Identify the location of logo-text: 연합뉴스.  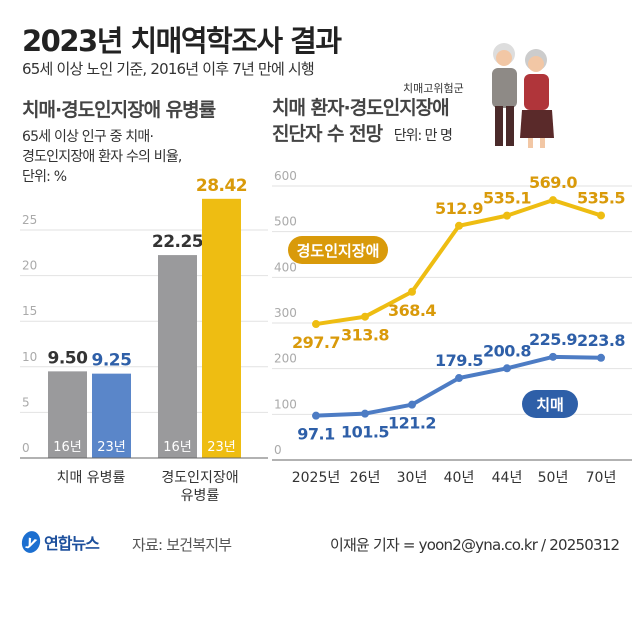
(72, 543).